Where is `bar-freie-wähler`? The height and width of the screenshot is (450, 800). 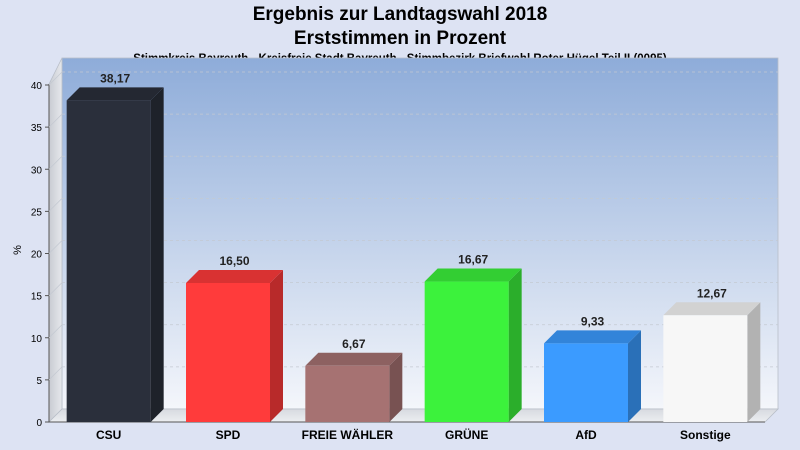 bar-freie-wähler is located at coordinates (354, 387).